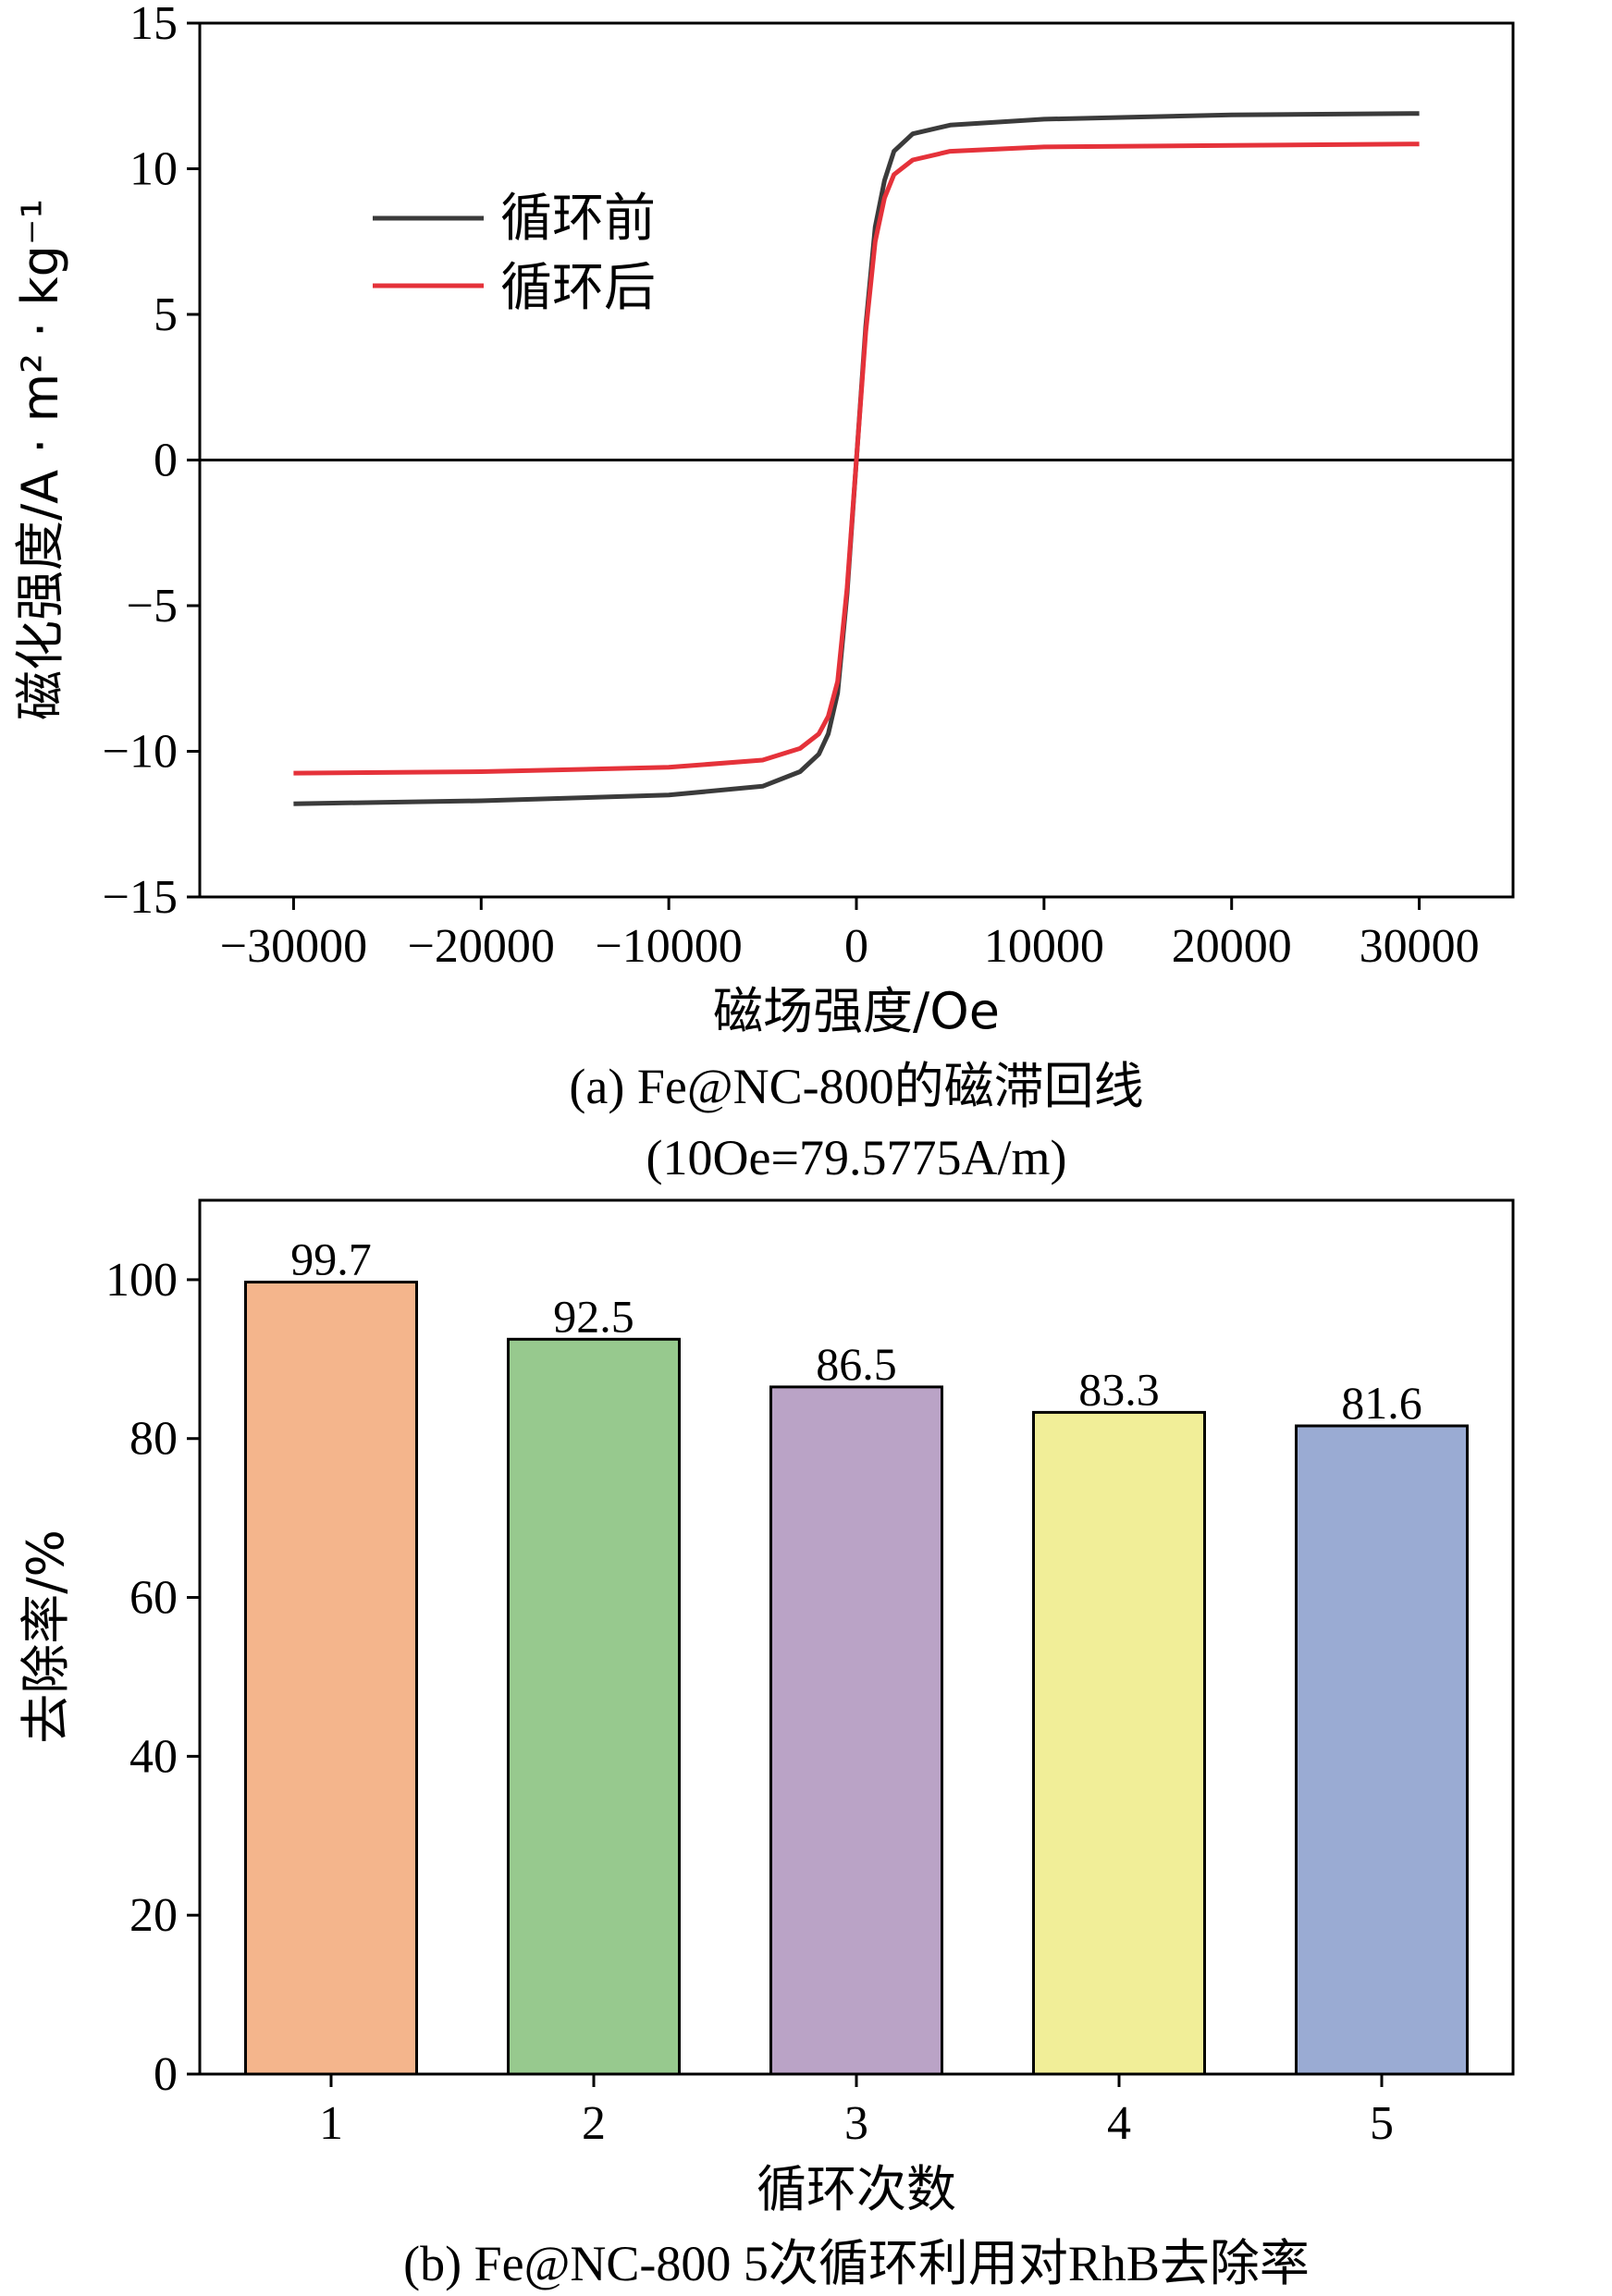 This screenshot has height=2296, width=1612. I want to click on legend: 循环前 循环后, so click(514, 253).